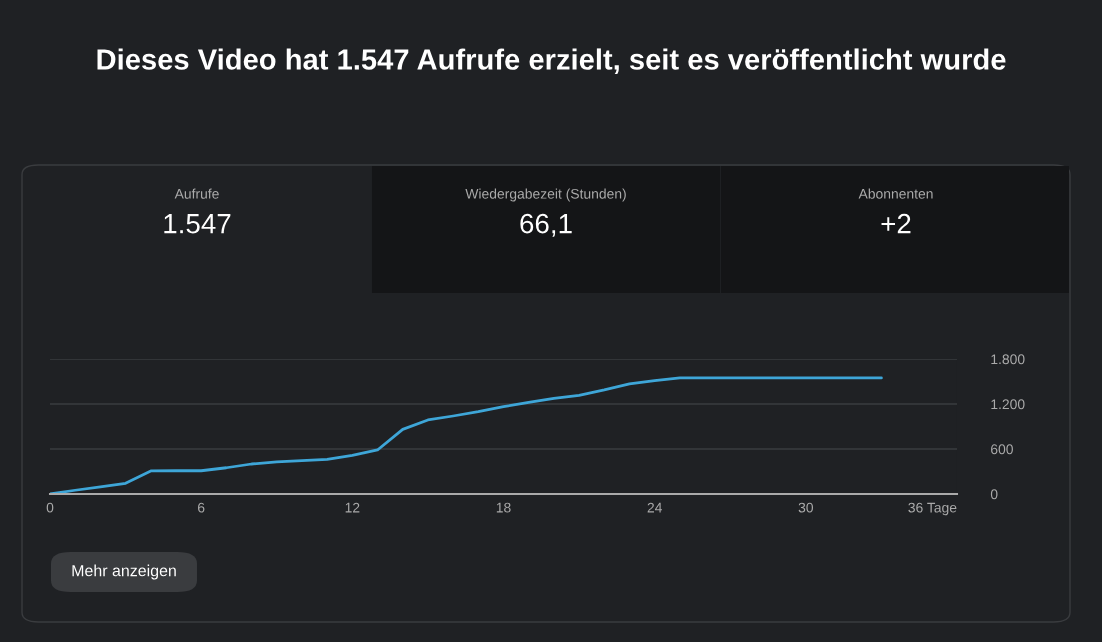 The image size is (1102, 642). I want to click on text: Wiedergabezeit (Stunden), so click(545, 195).